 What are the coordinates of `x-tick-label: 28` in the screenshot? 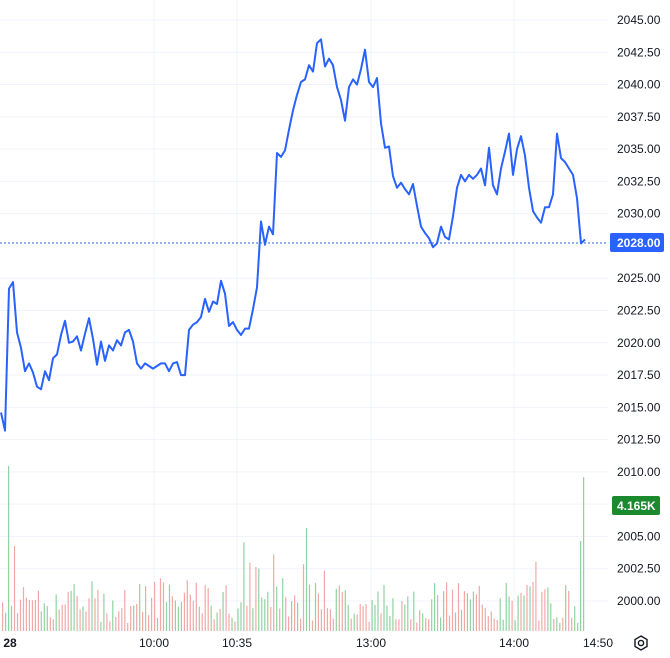 It's located at (10, 643).